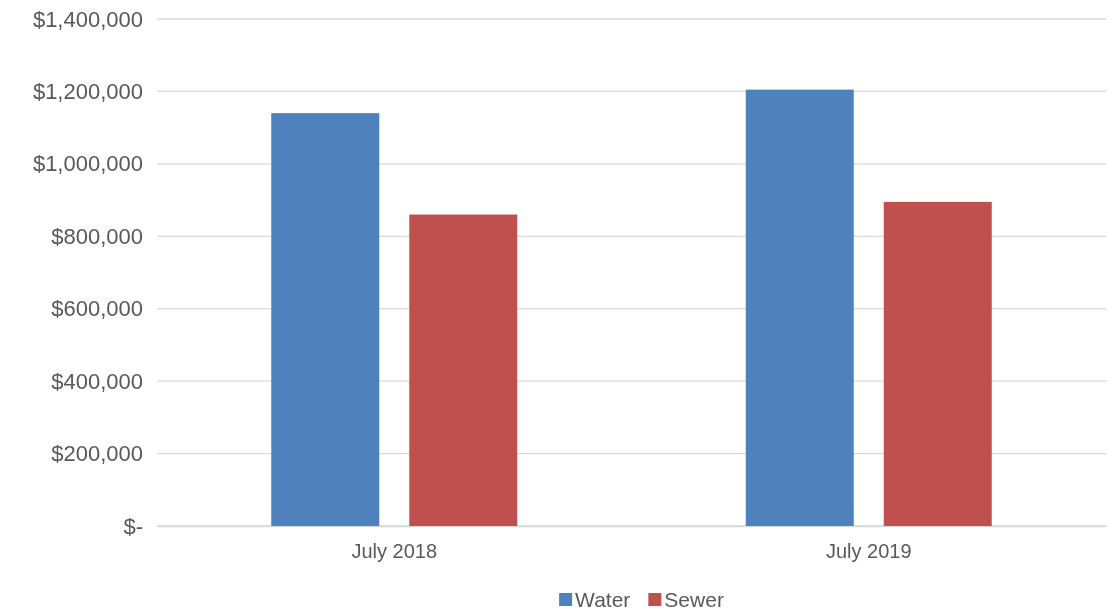 This screenshot has height=612, width=1108. Describe the element at coordinates (97, 236) in the screenshot. I see `y-tick-label: $800,000` at that location.